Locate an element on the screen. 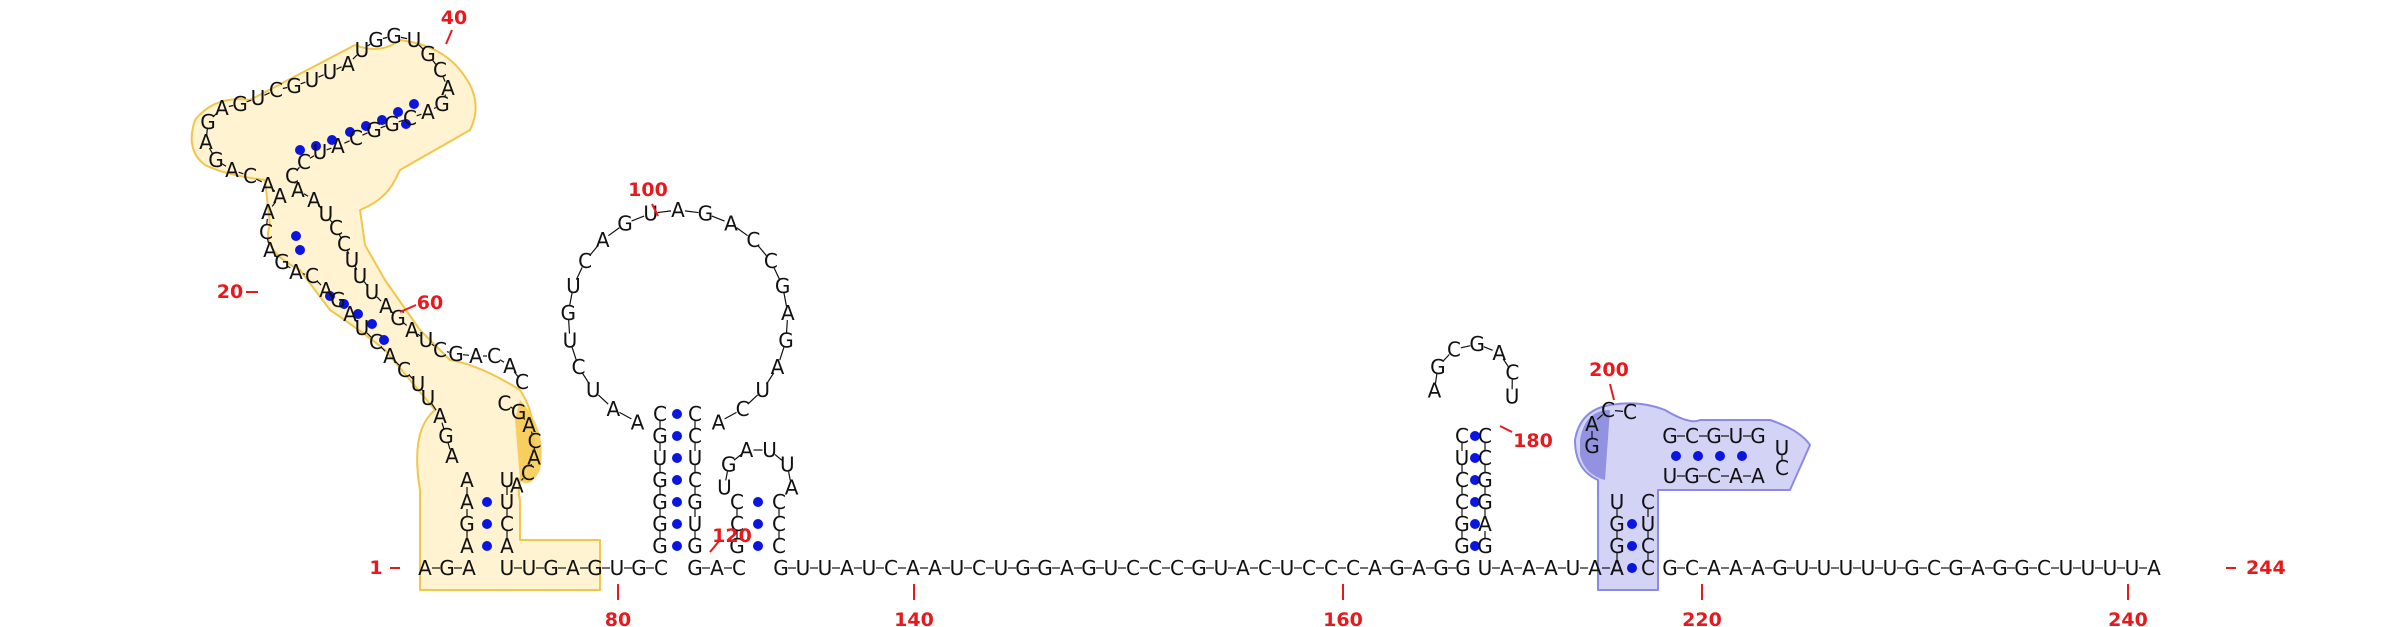 Image resolution: width=2400 pixels, height=627 pixels. domain1-stem-nucleotide: U is located at coordinates (507, 480).